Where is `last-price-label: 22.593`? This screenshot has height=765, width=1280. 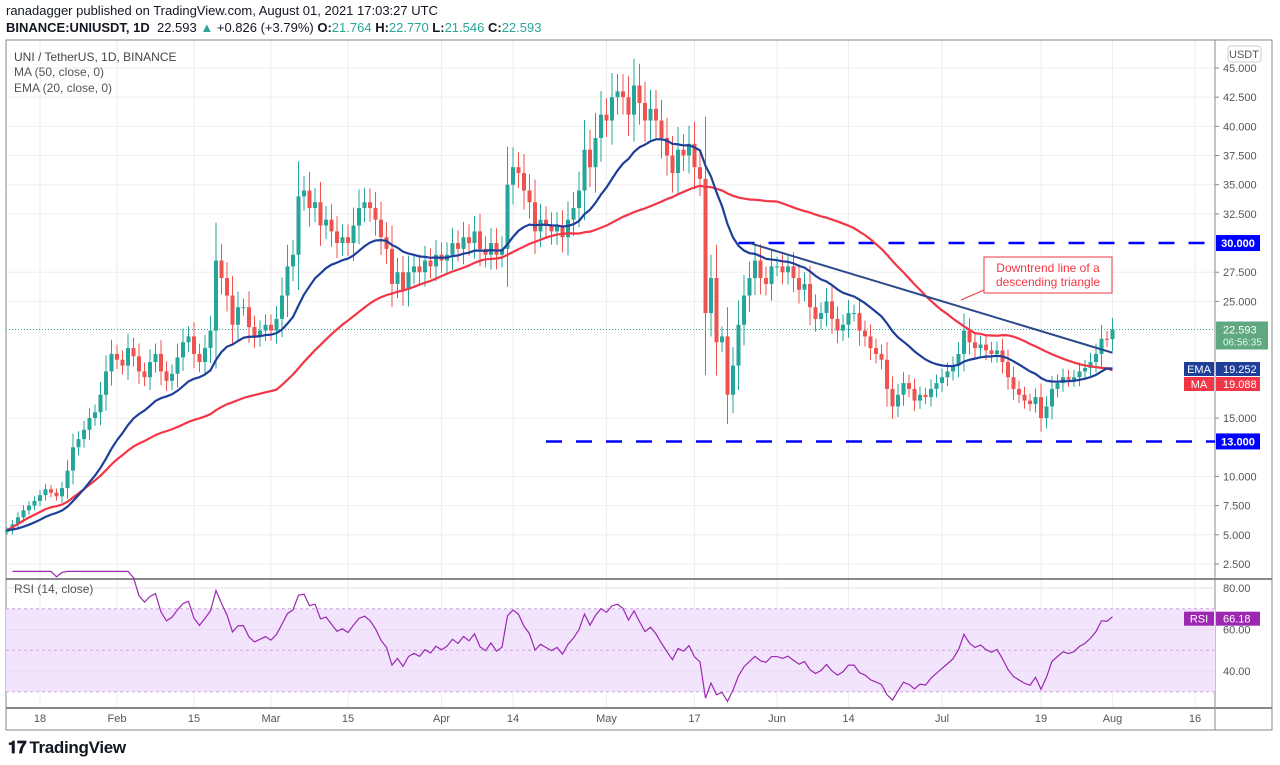 last-price-label: 22.593 is located at coordinates (1240, 330).